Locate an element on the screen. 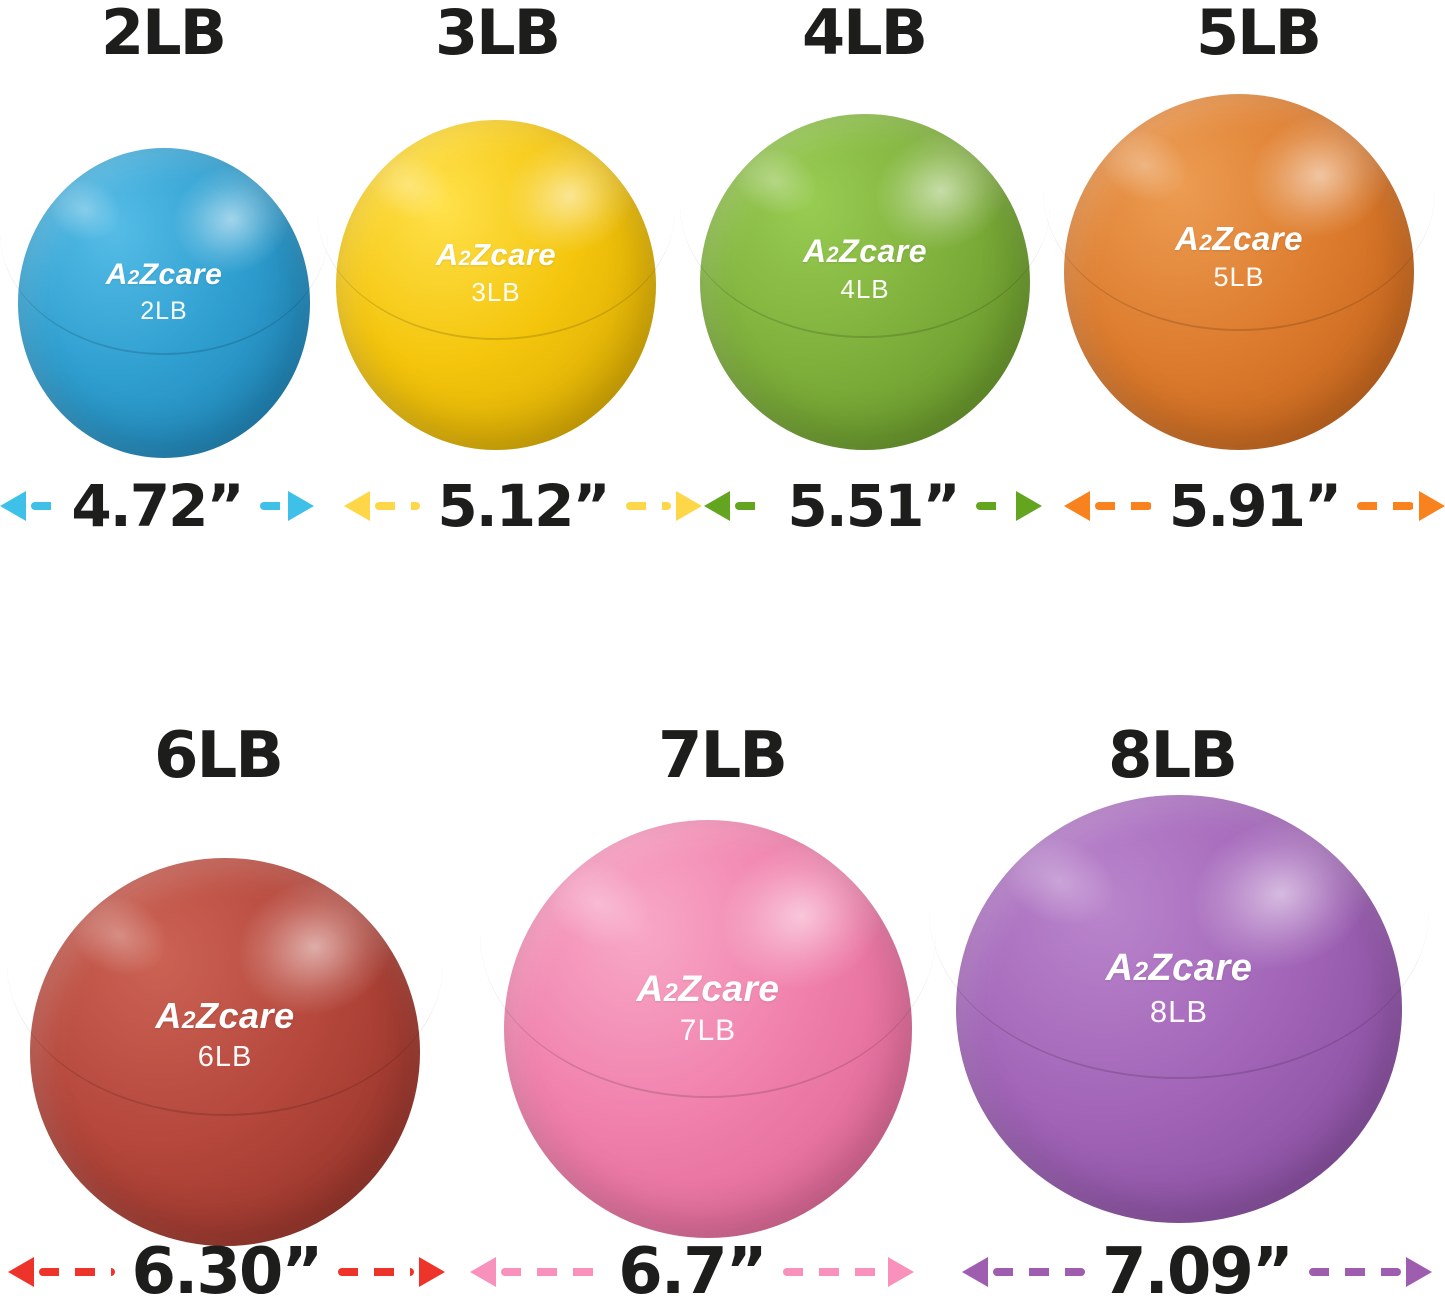 This screenshot has width=1445, height=1311. dimension-arrow-6lb: 6.30” is located at coordinates (226, 1269).